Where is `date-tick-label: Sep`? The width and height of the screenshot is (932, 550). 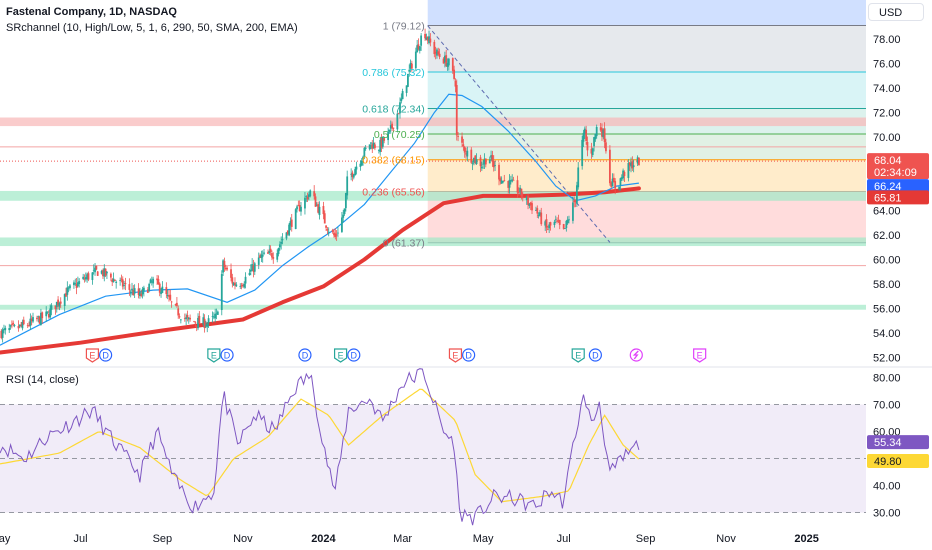
date-tick-label: Sep is located at coordinates (163, 539).